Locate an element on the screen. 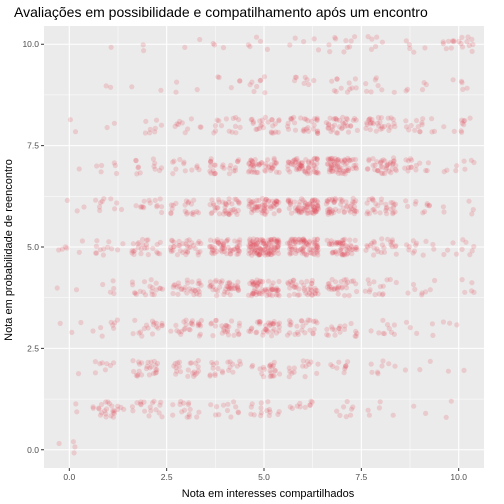  y-tick-label: 10.0 is located at coordinates (30, 44).